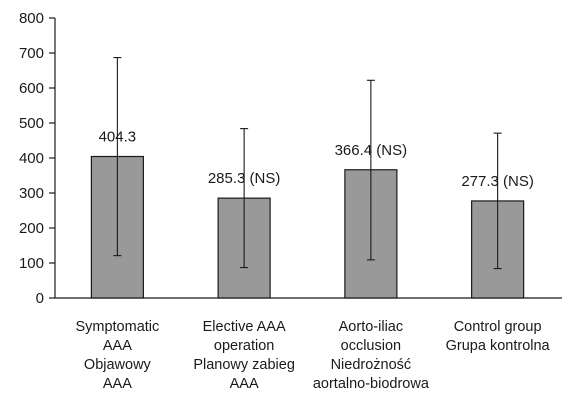 This screenshot has width=562, height=394. I want to click on category-label-line: Grupa kontrolna, so click(498, 346).